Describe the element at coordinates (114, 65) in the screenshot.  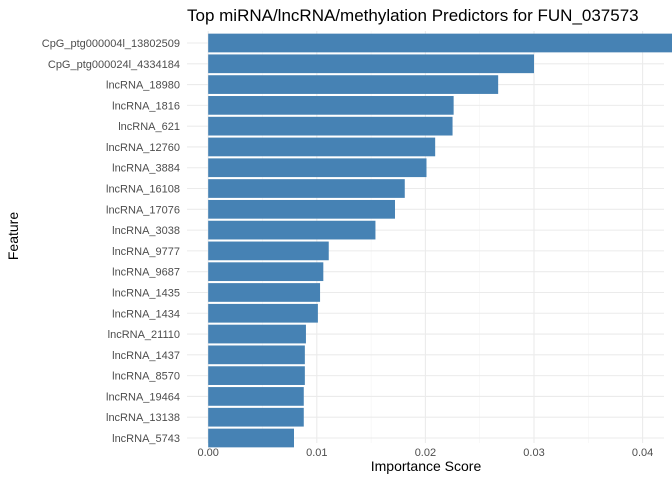
I see `y-tick-label: CpG_ptg000024l_4334184` at that location.